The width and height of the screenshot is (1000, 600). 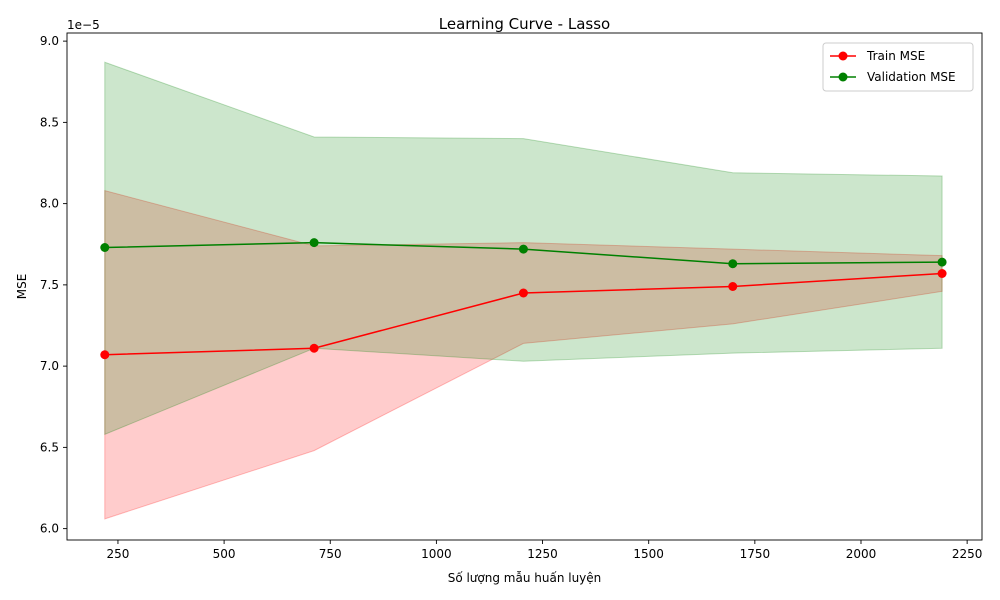 I want to click on y-tick-label: 9.0, so click(x=49, y=41).